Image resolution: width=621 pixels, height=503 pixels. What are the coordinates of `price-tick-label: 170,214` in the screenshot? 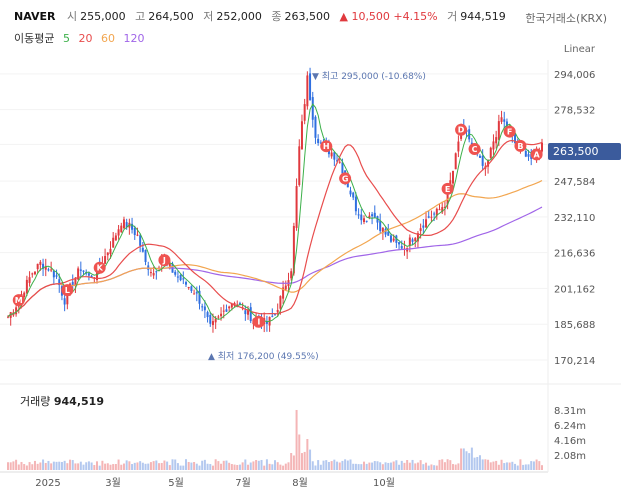 It's located at (574, 361).